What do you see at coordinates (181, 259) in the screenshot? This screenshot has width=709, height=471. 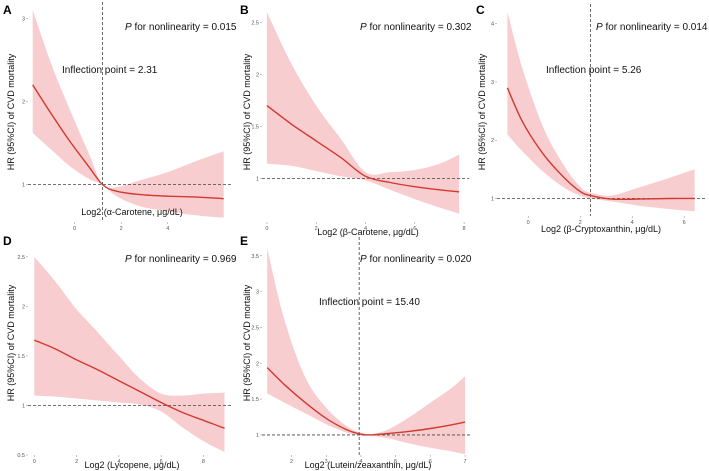 I see `p-nonlinearity-text: P for nonlinearity = 0.969` at bounding box center [181, 259].